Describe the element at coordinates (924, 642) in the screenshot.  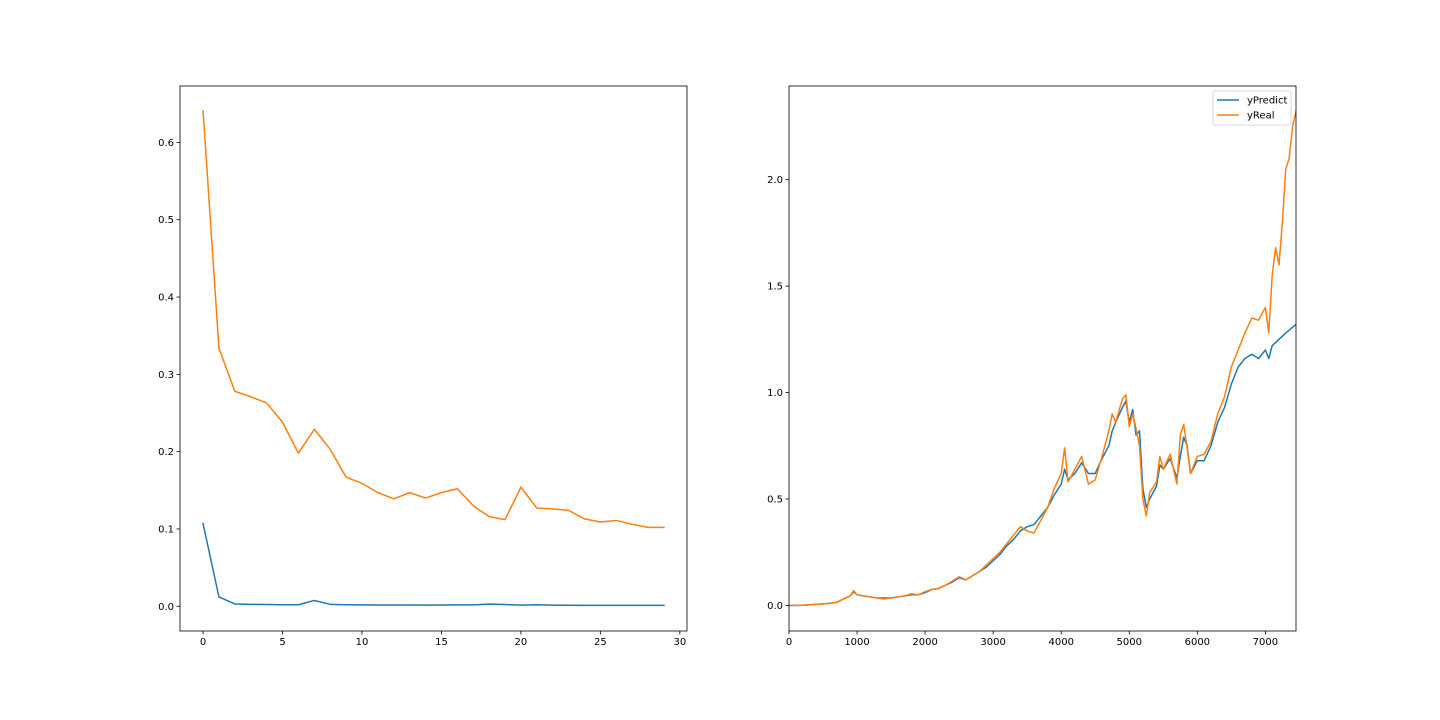
I see `x-tick-label: 2000` at that location.